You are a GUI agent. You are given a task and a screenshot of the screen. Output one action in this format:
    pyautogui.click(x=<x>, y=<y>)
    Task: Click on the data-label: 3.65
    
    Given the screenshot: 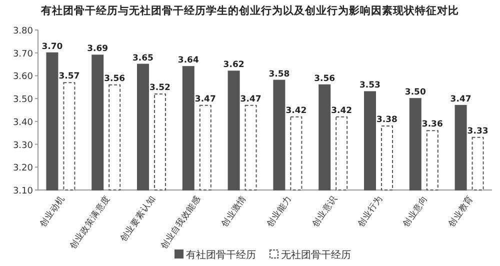 What is the action you would take?
    pyautogui.click(x=143, y=58)
    